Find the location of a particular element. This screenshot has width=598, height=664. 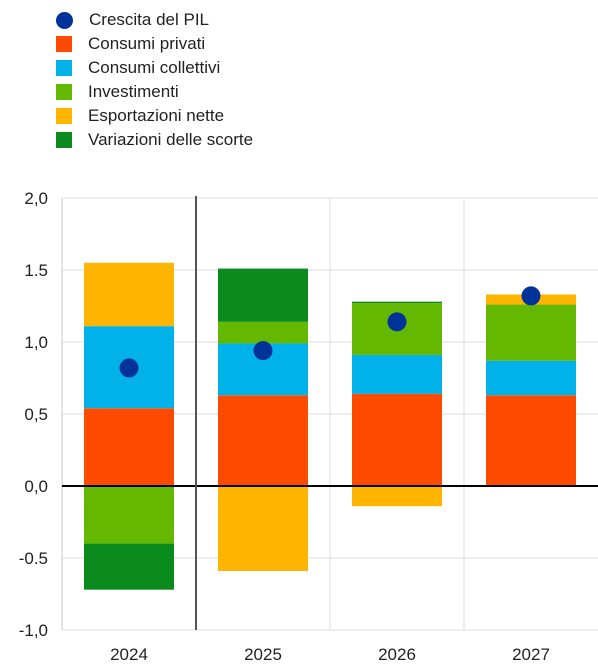

legend-label: Variazioni delle scorte is located at coordinates (171, 139).